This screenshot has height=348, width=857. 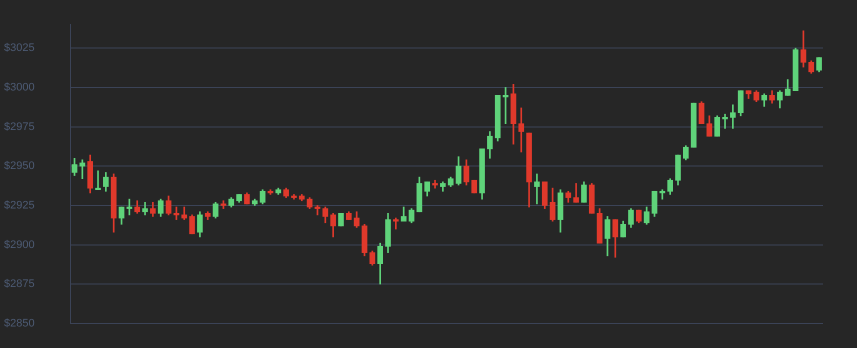 I want to click on y-tick-label: $2975, so click(x=19, y=126).